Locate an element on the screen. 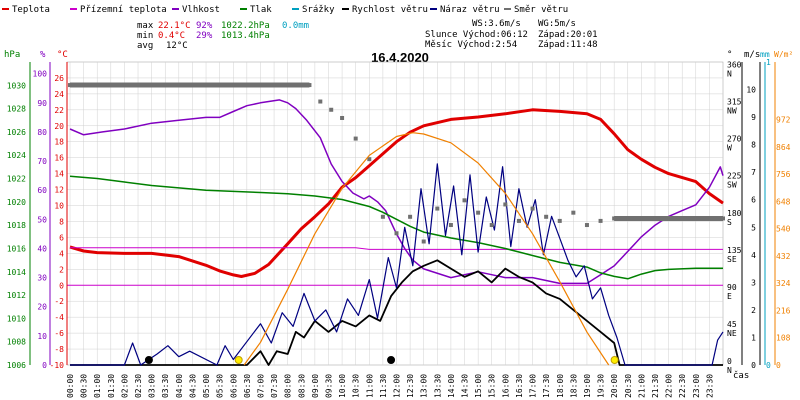 This screenshot has height=400, width=800. pressure-tick-0: 1006 is located at coordinates (16, 365).